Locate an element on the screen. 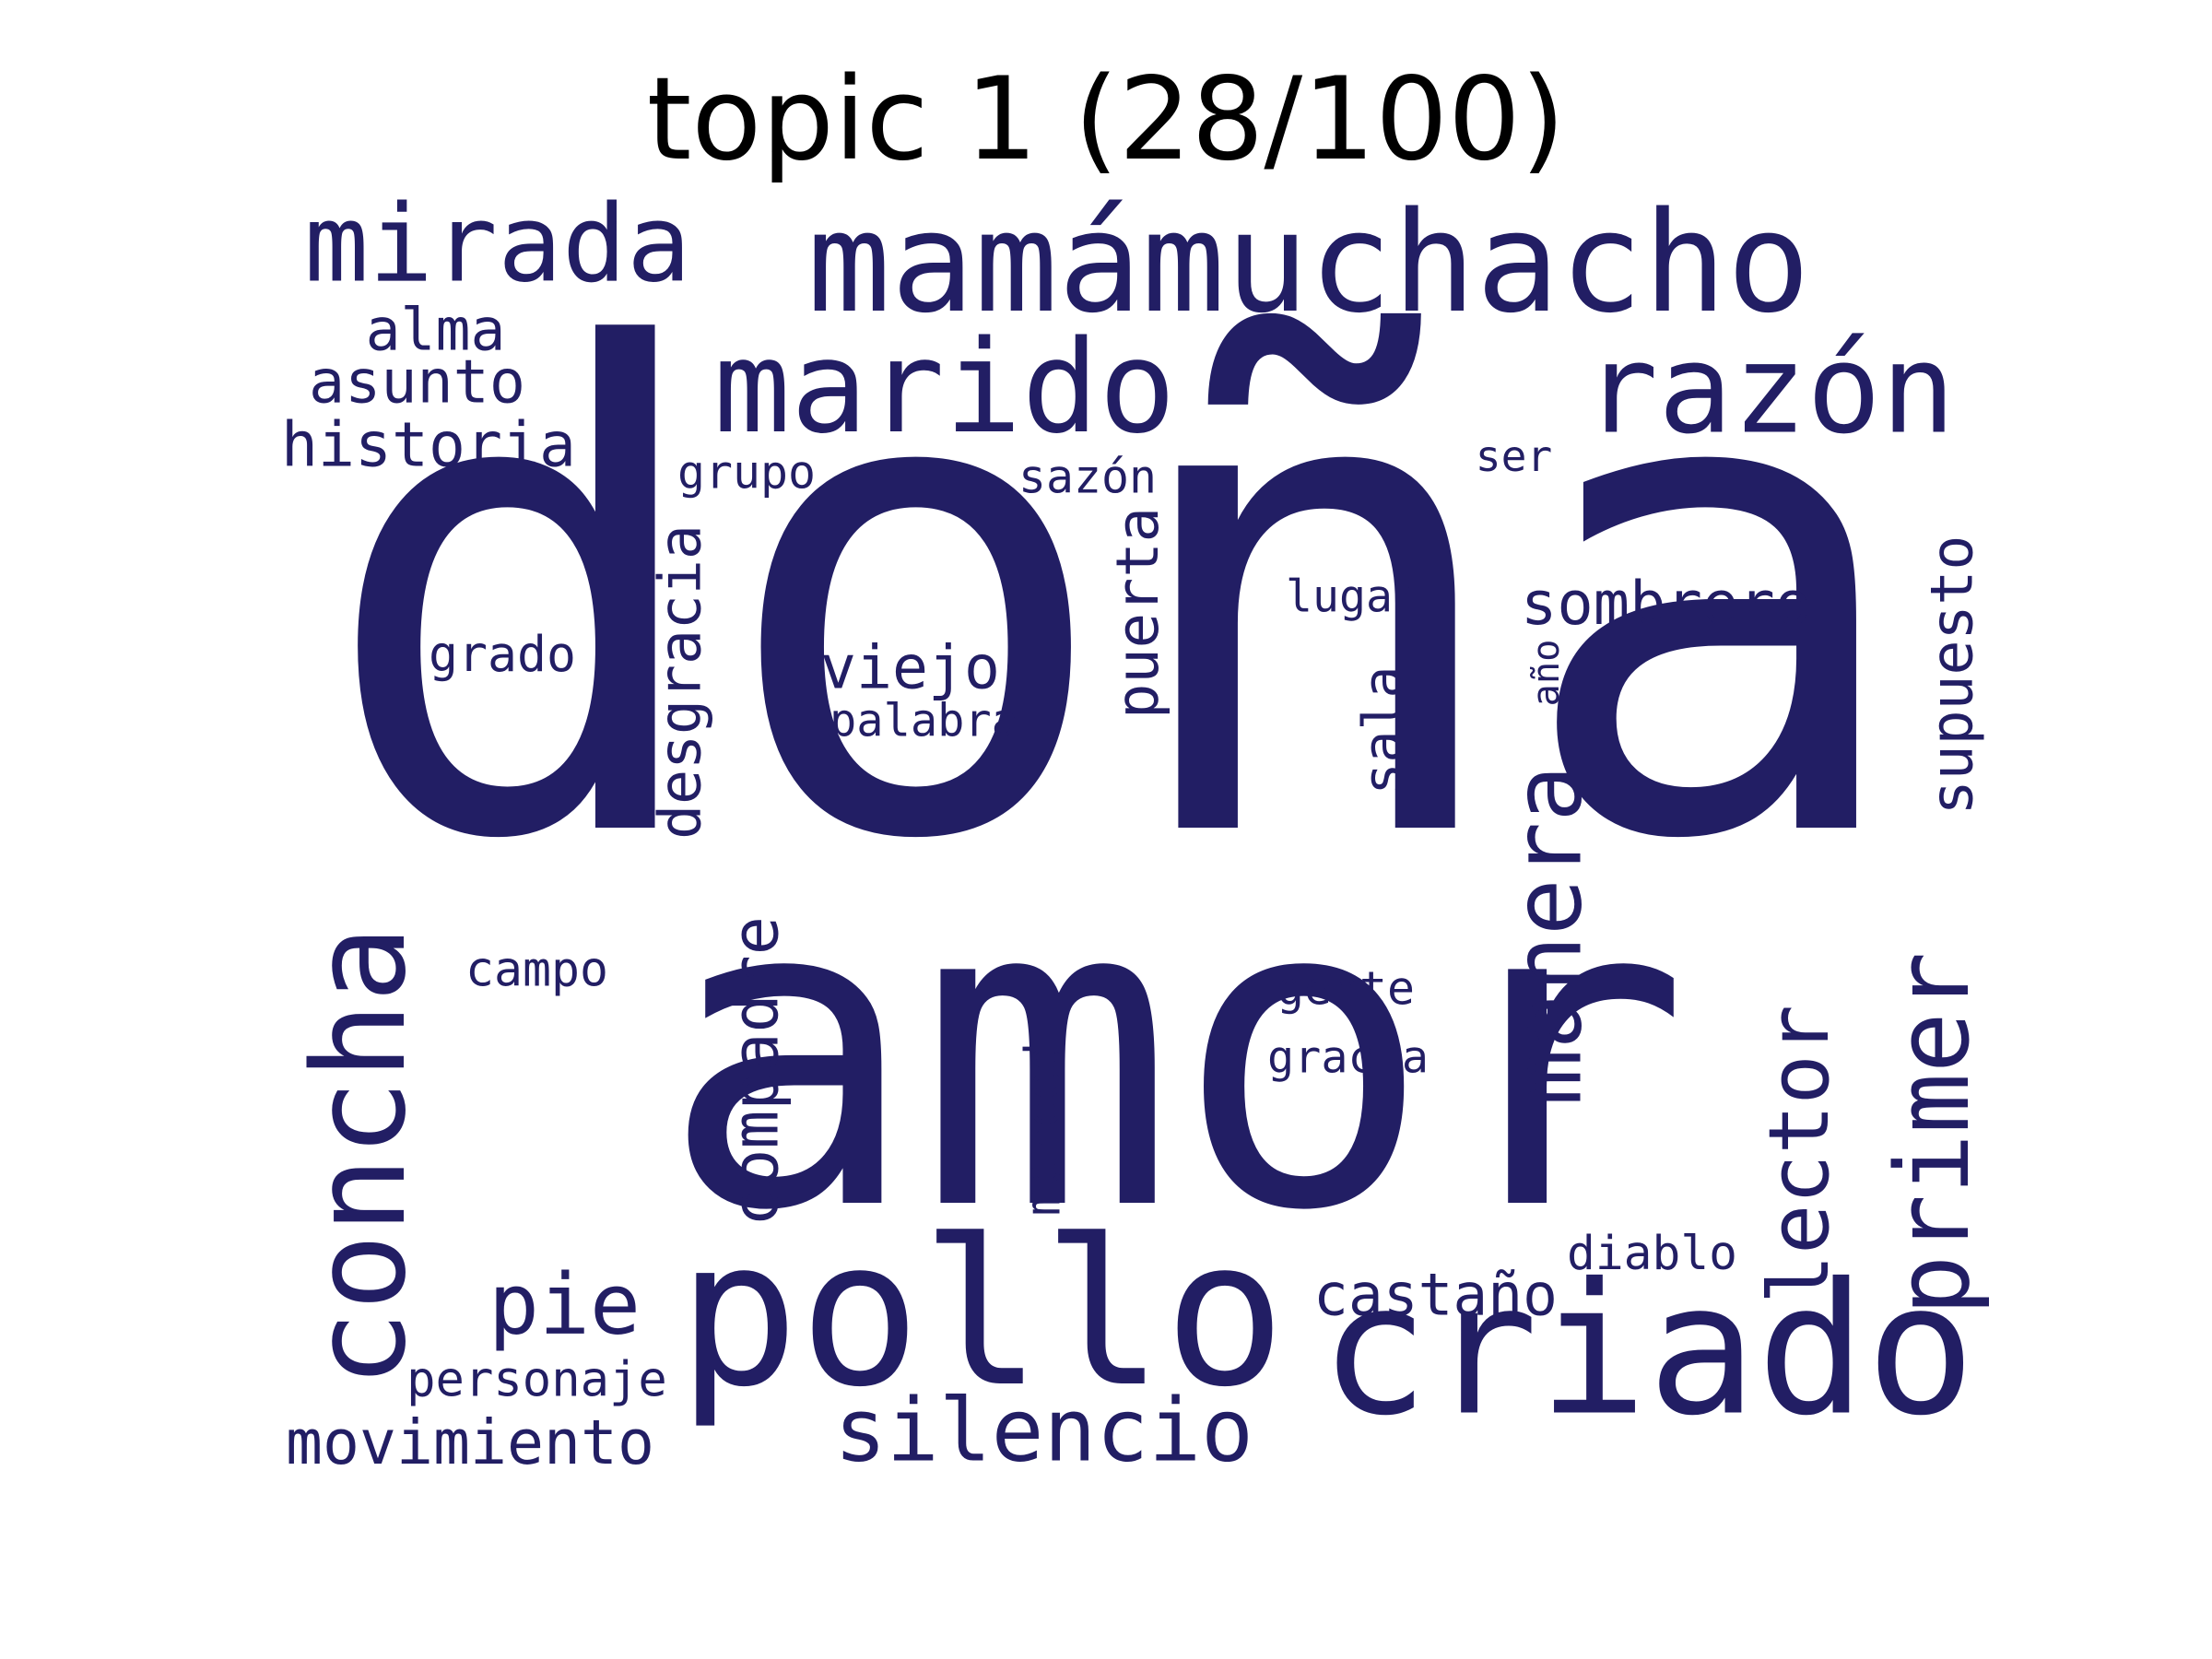  word-movimiento: movimiento is located at coordinates (470, 1442).